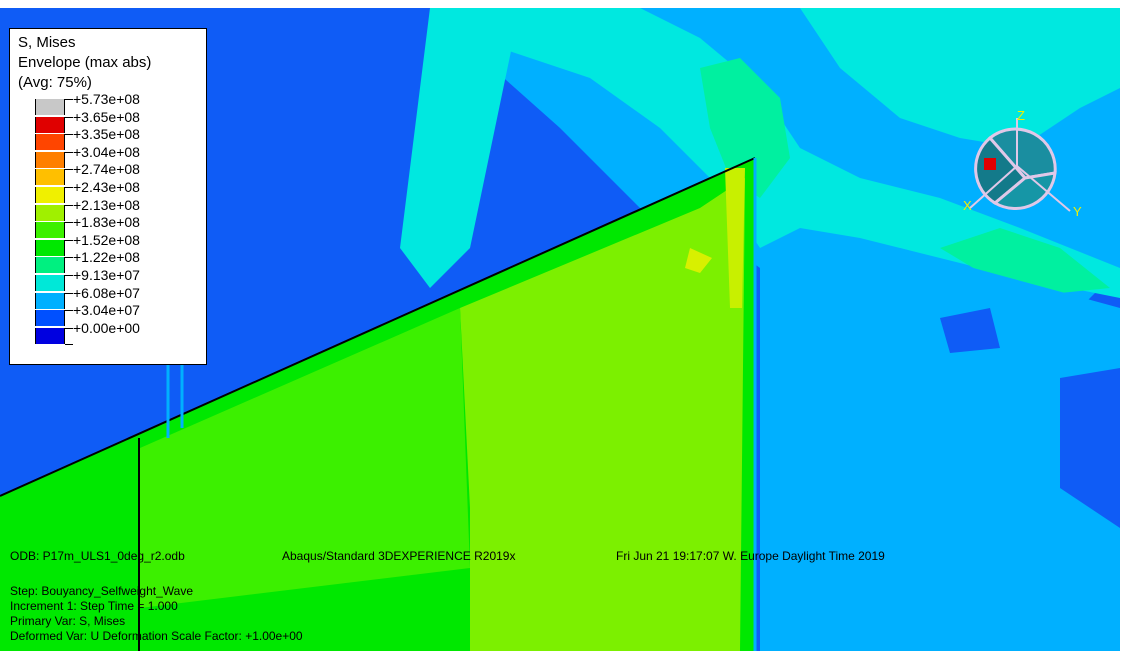 This screenshot has width=1135, height=651. Describe the element at coordinates (106, 204) in the screenshot. I see `legend-value-label: +2.13e+08` at that location.